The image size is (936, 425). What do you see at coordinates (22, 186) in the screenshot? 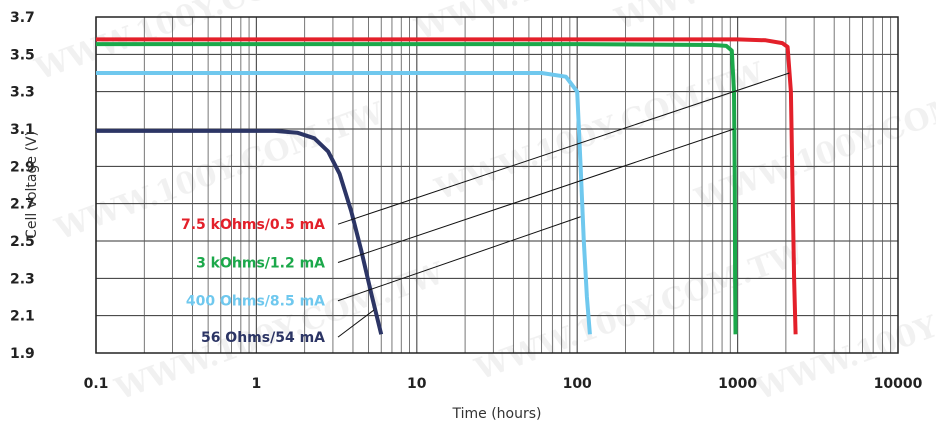
I see `y-axis-ticks: 1.9 2.1 2.3 2.5 2.7 2.9 3.1 3.3 3.5 3.7` at bounding box center [22, 186].